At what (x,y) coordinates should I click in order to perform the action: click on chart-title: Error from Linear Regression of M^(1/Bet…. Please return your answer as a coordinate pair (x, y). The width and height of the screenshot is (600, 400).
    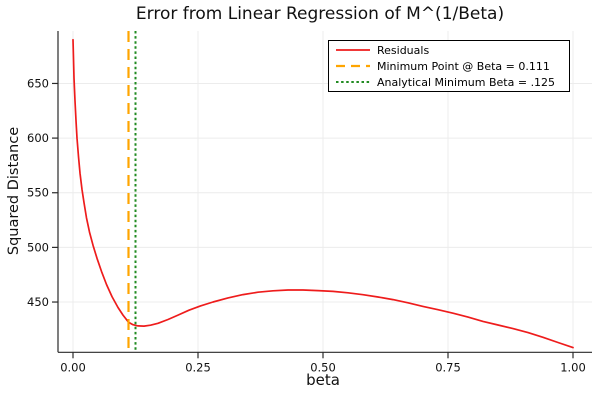
    Looking at the image, I should click on (320, 14).